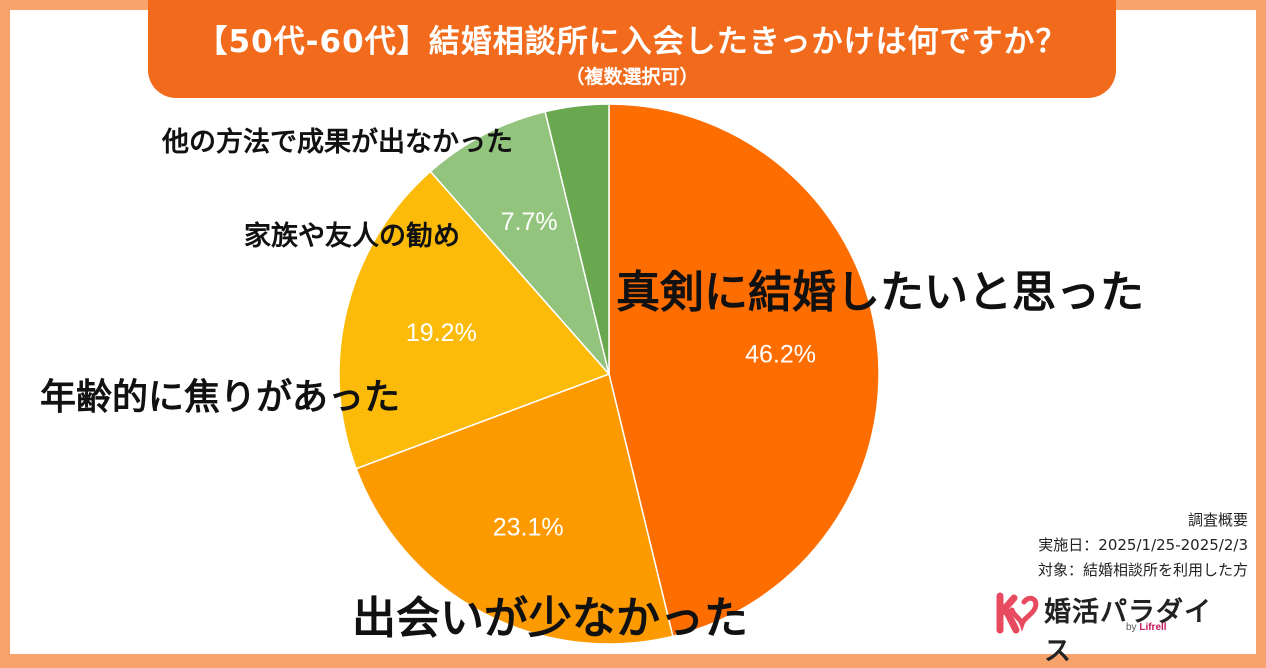 The image size is (1266, 668). Describe the element at coordinates (519, 242) in the screenshot. I see `pie-slice-family` at that location.